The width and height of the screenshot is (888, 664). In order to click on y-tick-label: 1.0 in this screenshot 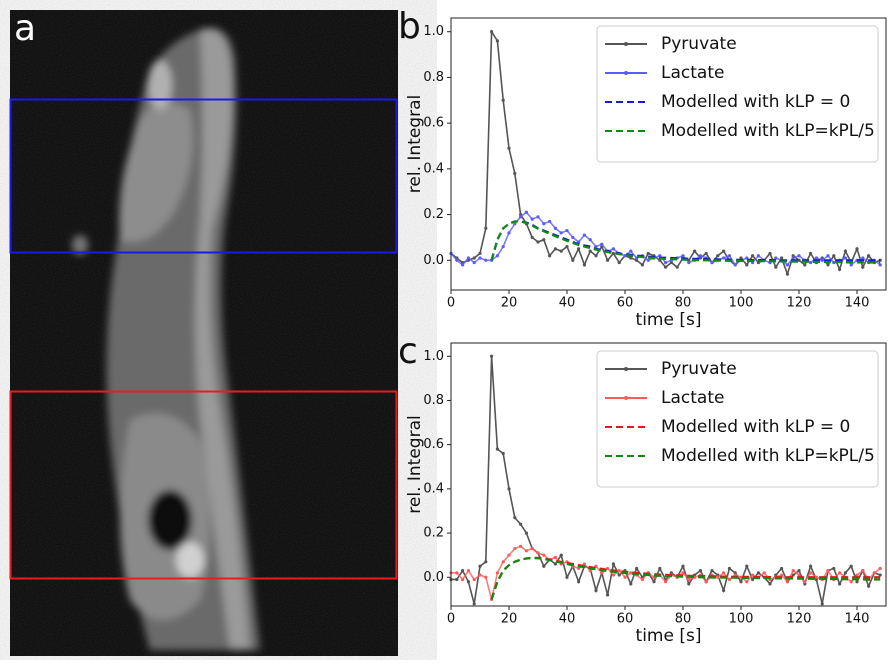, I will do `click(433, 356)`.